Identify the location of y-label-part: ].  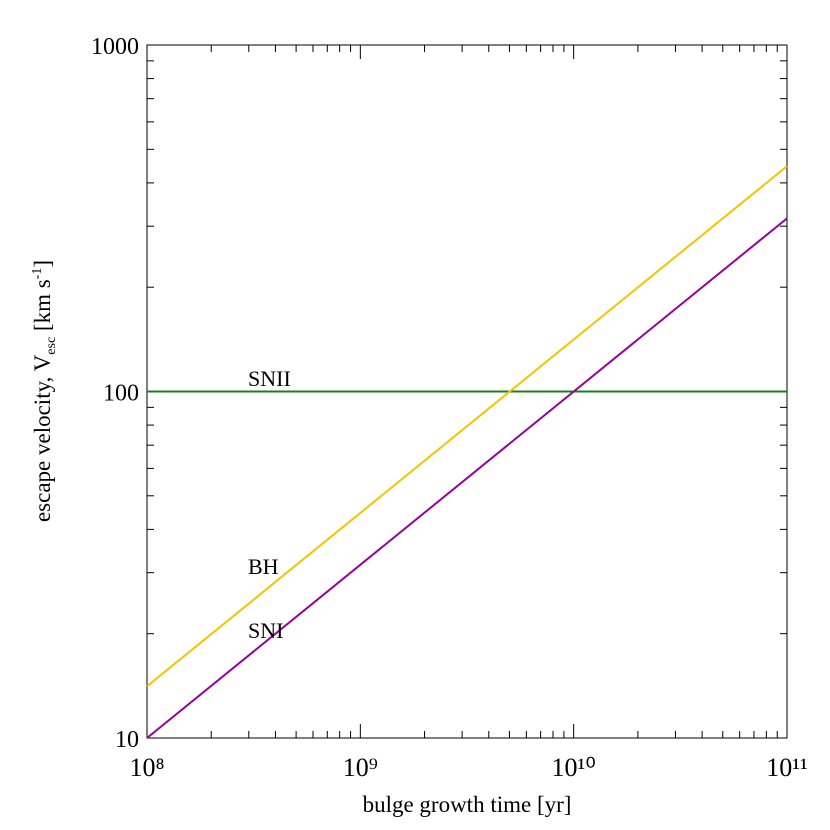
(42, 264).